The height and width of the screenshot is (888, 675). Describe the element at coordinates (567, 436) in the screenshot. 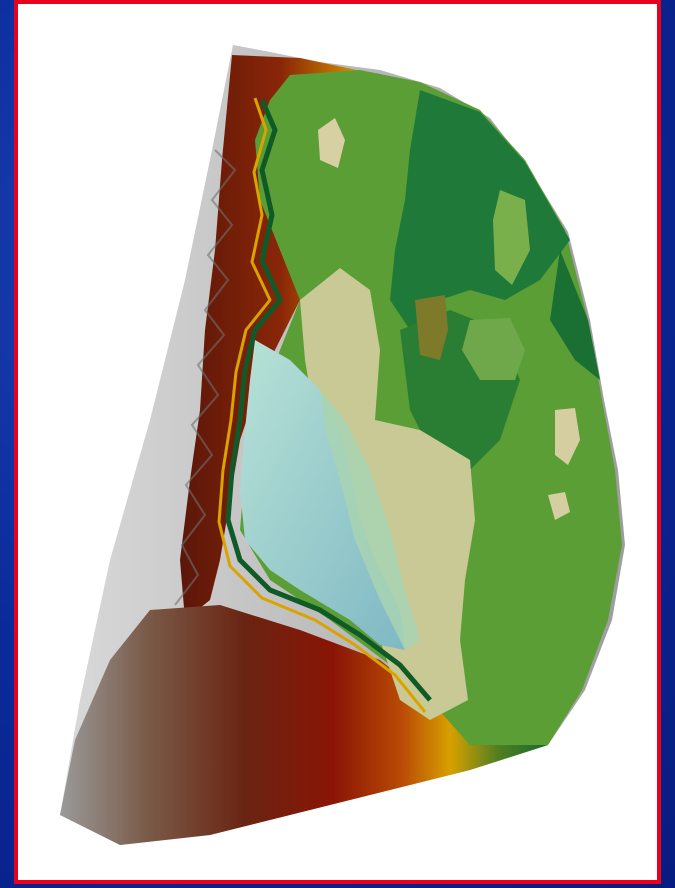

I see `tan-patch-east` at that location.